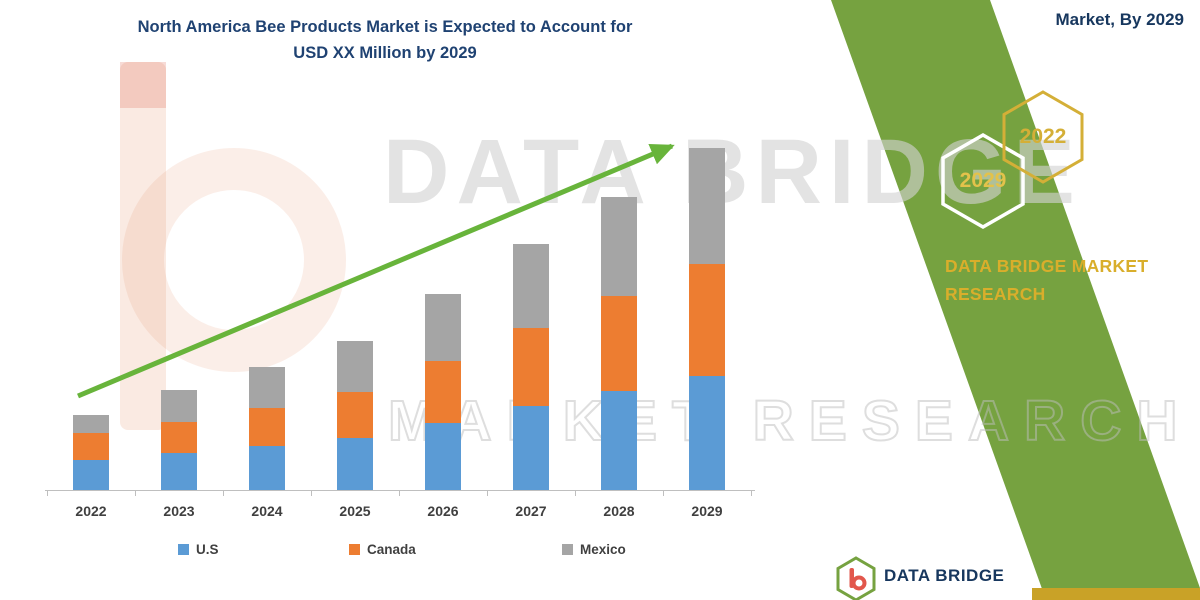 This screenshot has height=600, width=1200. What do you see at coordinates (995, 294) in the screenshot?
I see `side-brand-line2: RESEARCH` at bounding box center [995, 294].